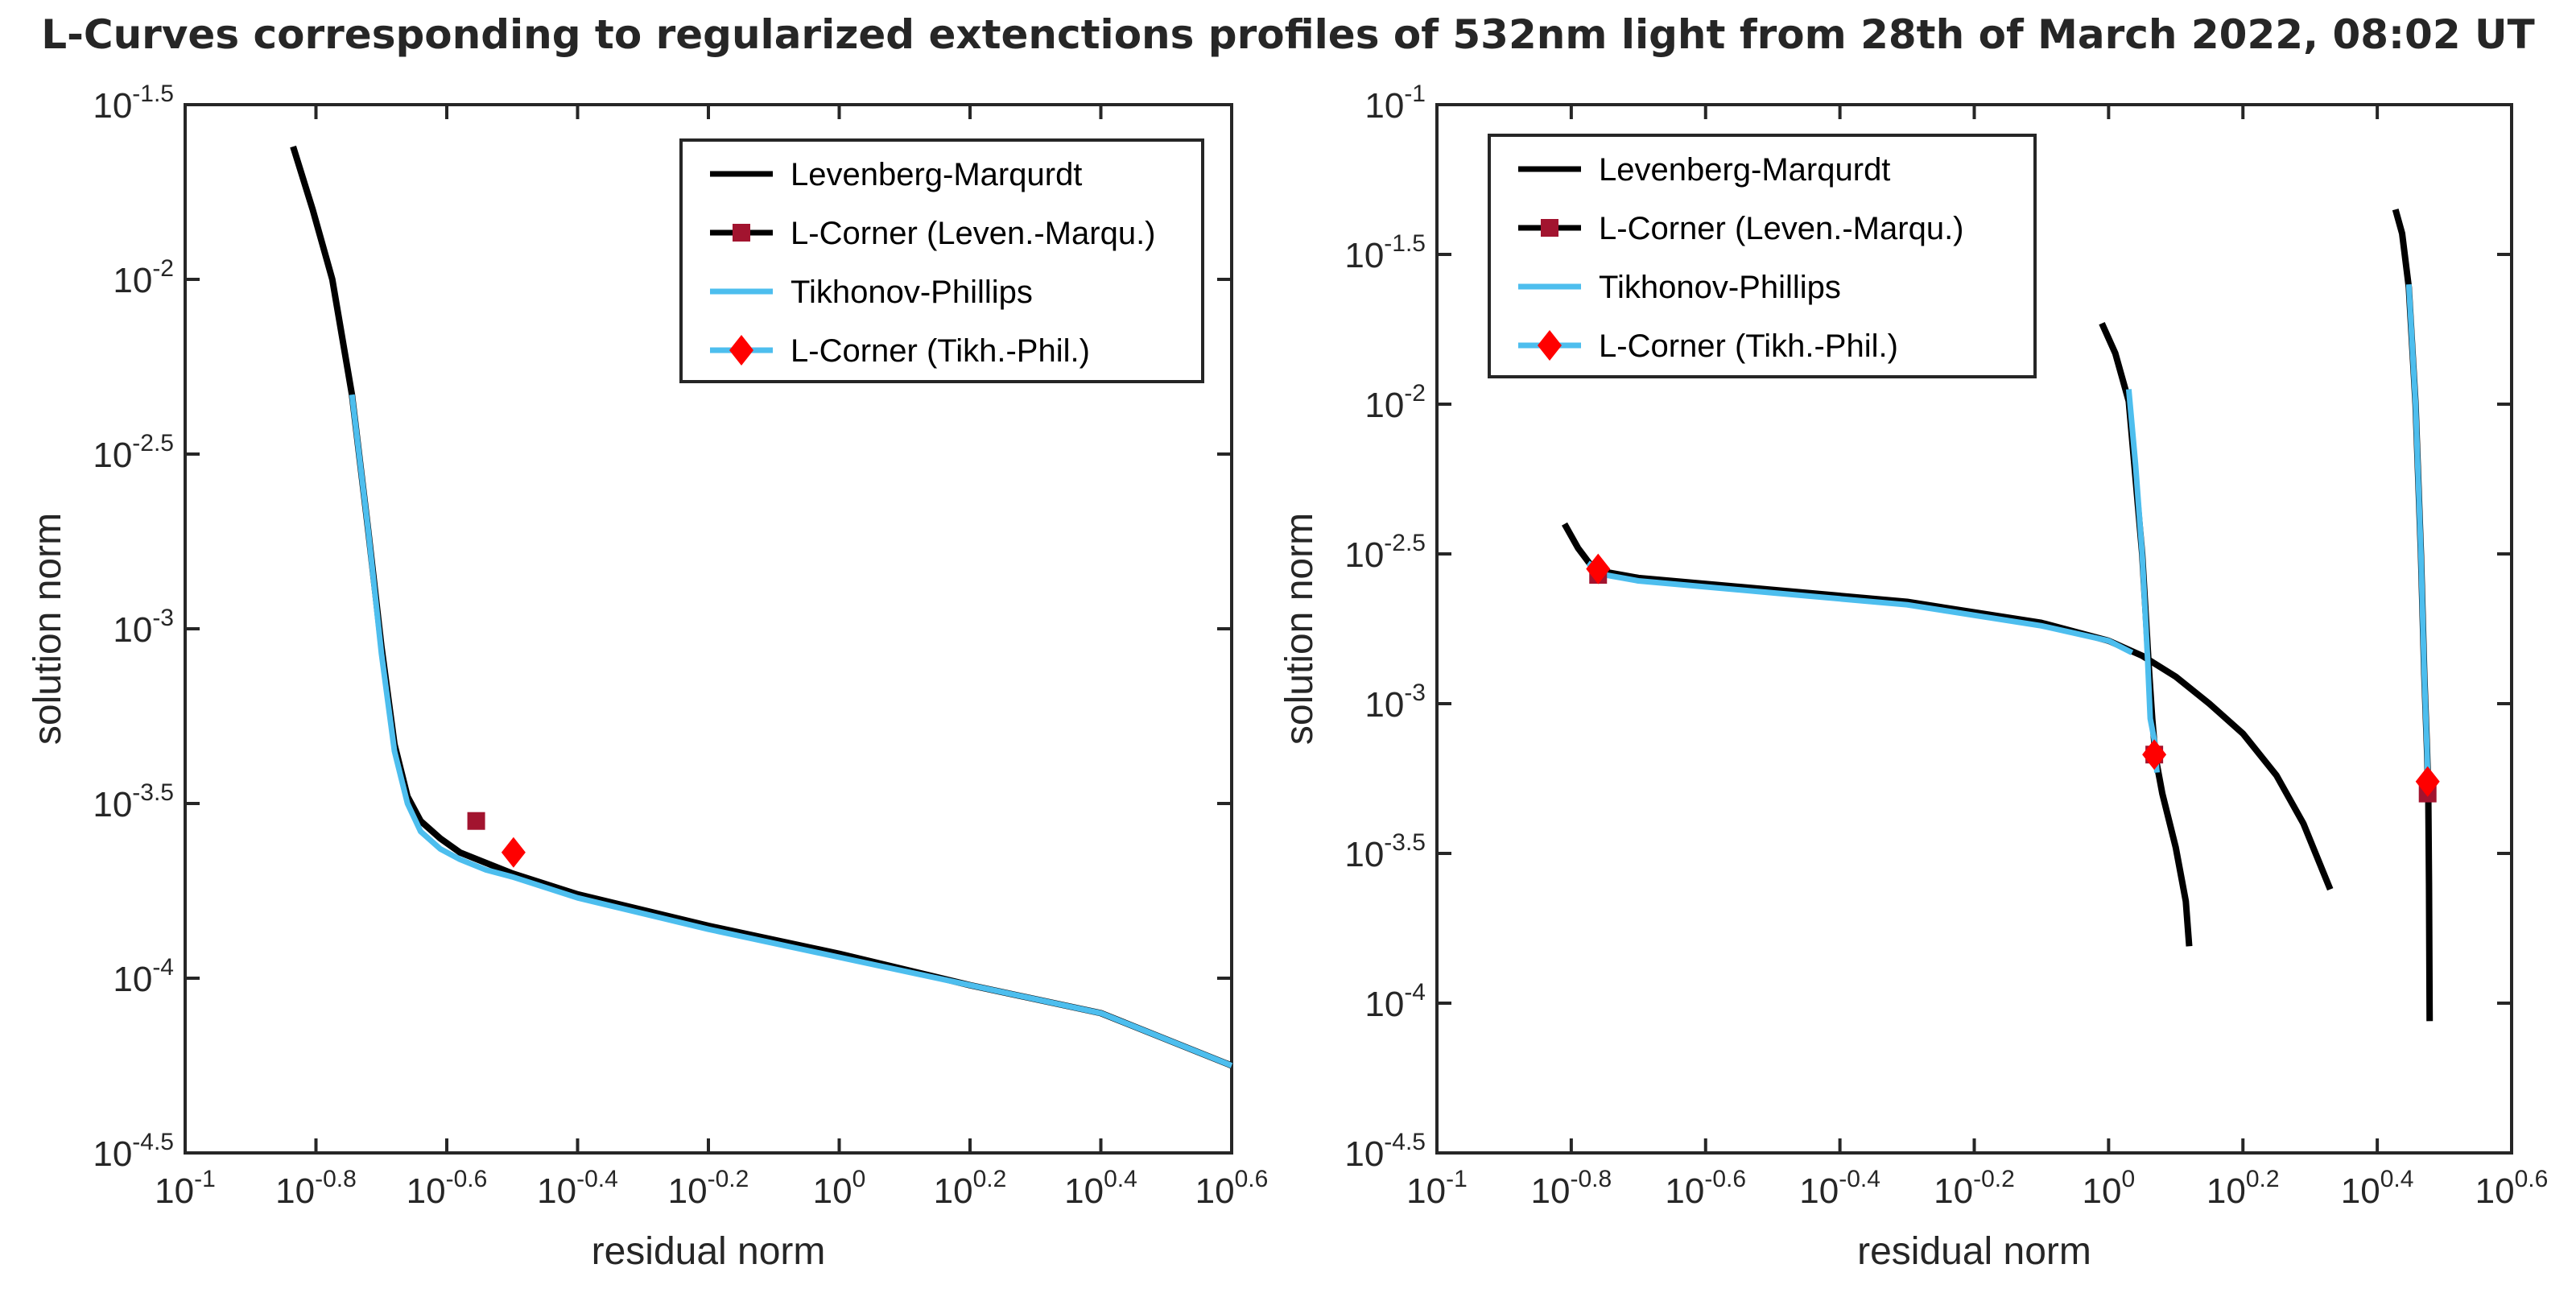 This screenshot has height=1293, width=2576. Describe the element at coordinates (1395, 103) in the screenshot. I see `y-tick-label: 10⁻¹` at that location.